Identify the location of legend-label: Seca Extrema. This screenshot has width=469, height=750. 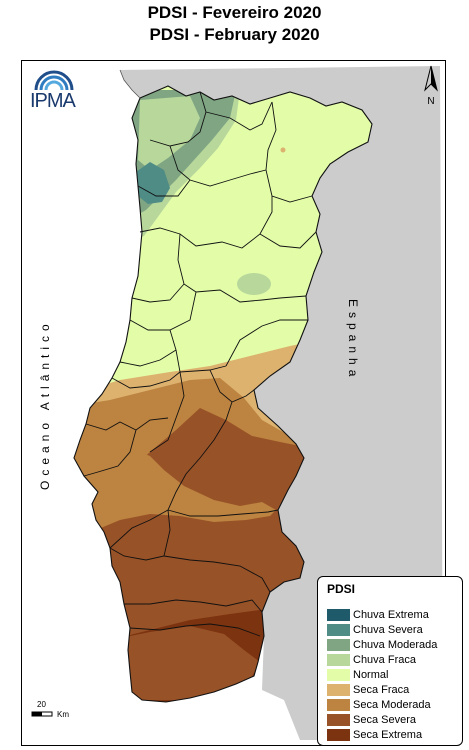
(388, 734).